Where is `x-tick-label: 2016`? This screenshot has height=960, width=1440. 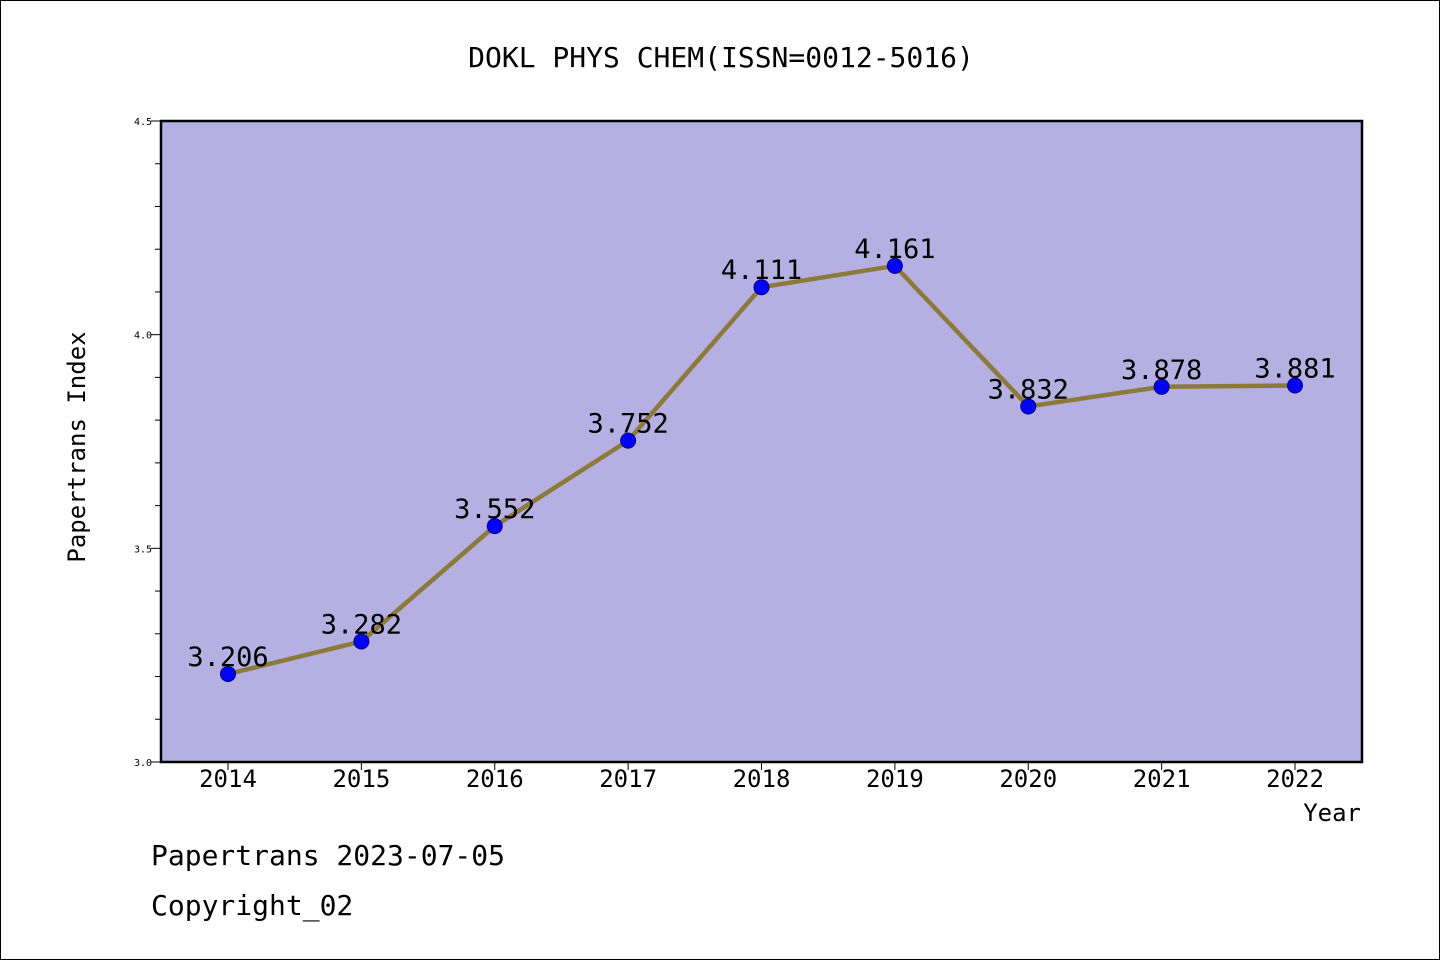
x-tick-label: 2016 is located at coordinates (495, 779).